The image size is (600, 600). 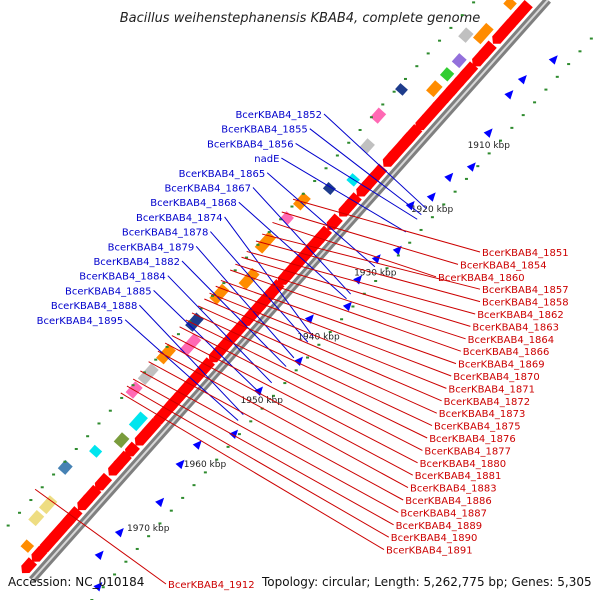 I want to click on gene-label: BcerKBAB4_1864, so click(x=511, y=340).